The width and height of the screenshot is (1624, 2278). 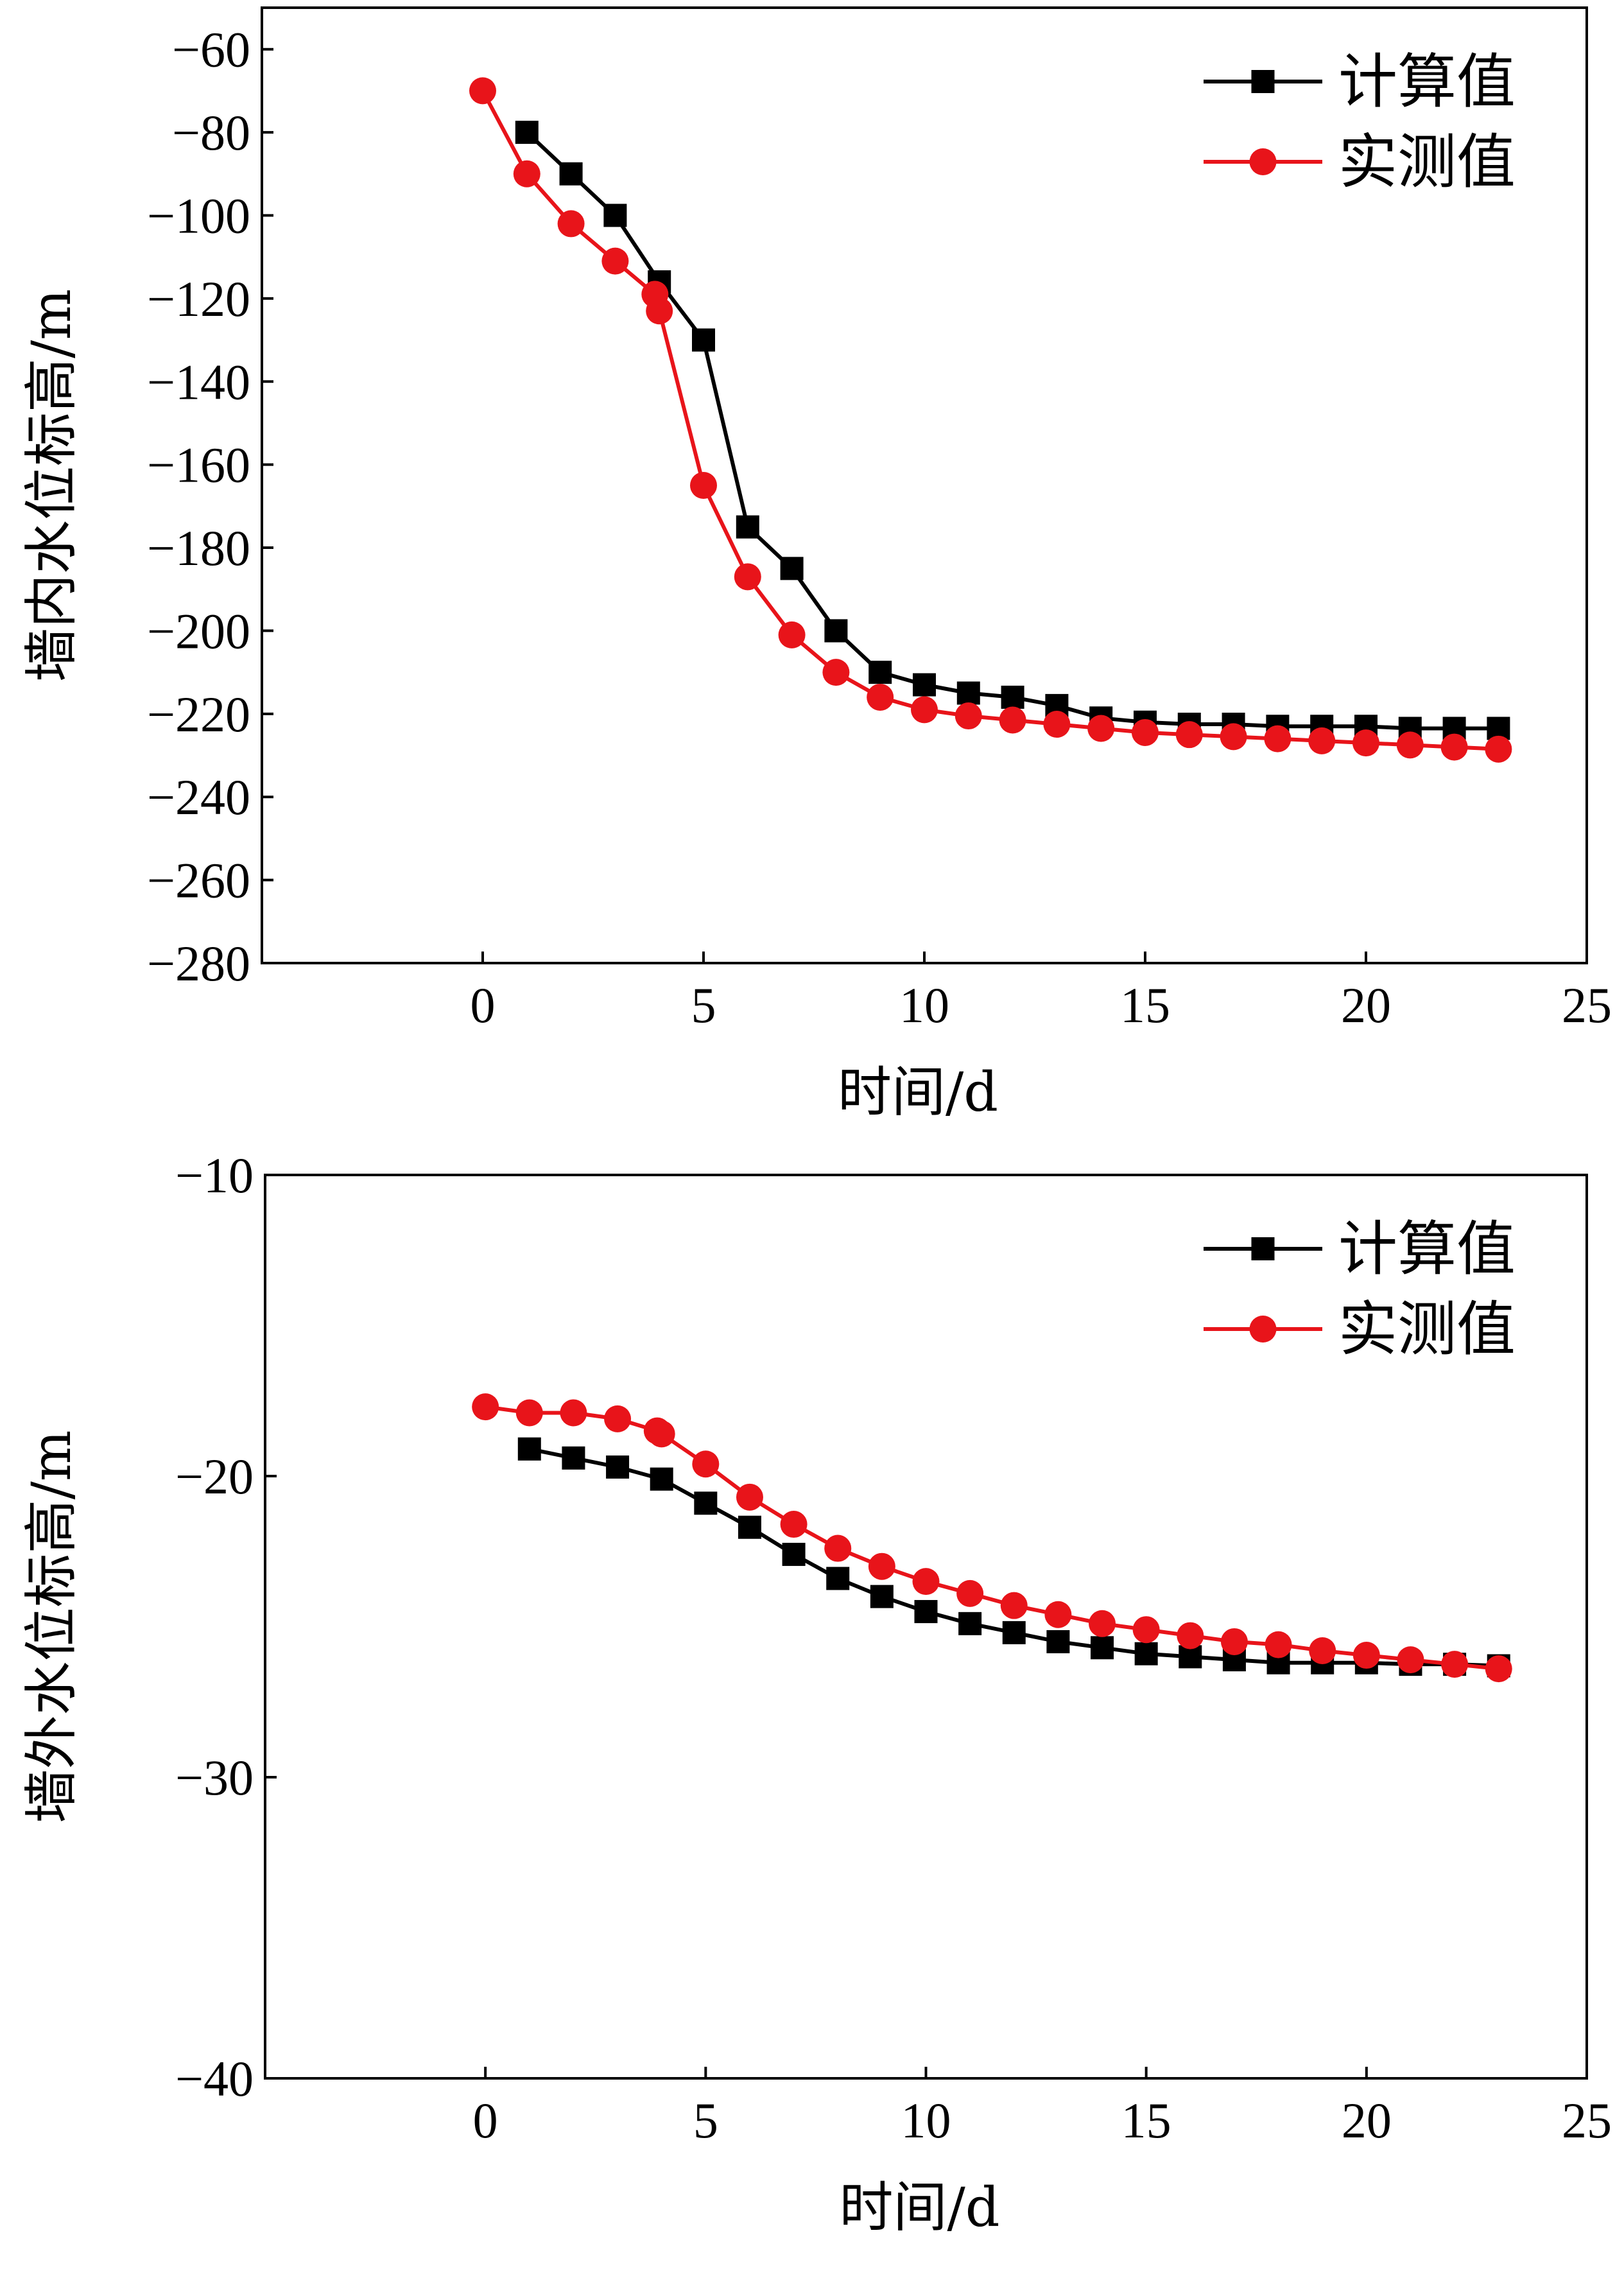 What do you see at coordinates (1587, 2120) in the screenshot?
I see `x-tick-label: 25` at bounding box center [1587, 2120].